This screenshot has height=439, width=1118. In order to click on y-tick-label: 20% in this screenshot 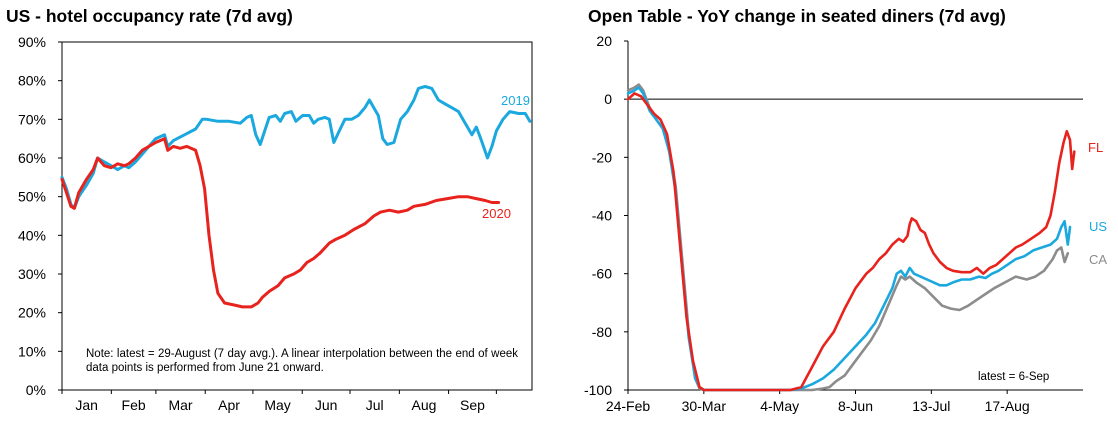, I will do `click(32, 313)`.